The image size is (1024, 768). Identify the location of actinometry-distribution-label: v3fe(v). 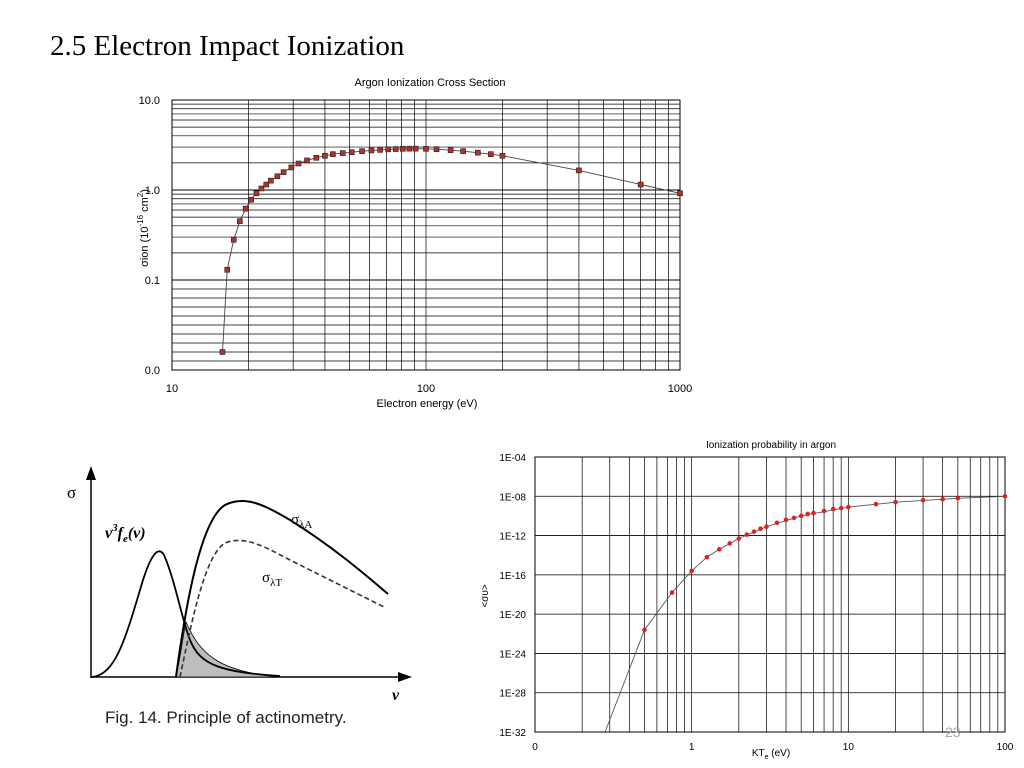
(125, 533).